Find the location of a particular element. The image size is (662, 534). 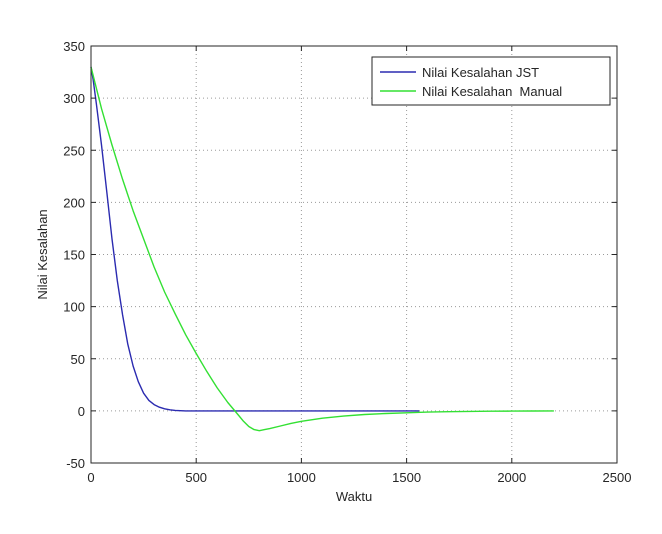

x-tick-label: 0 is located at coordinates (90, 477).